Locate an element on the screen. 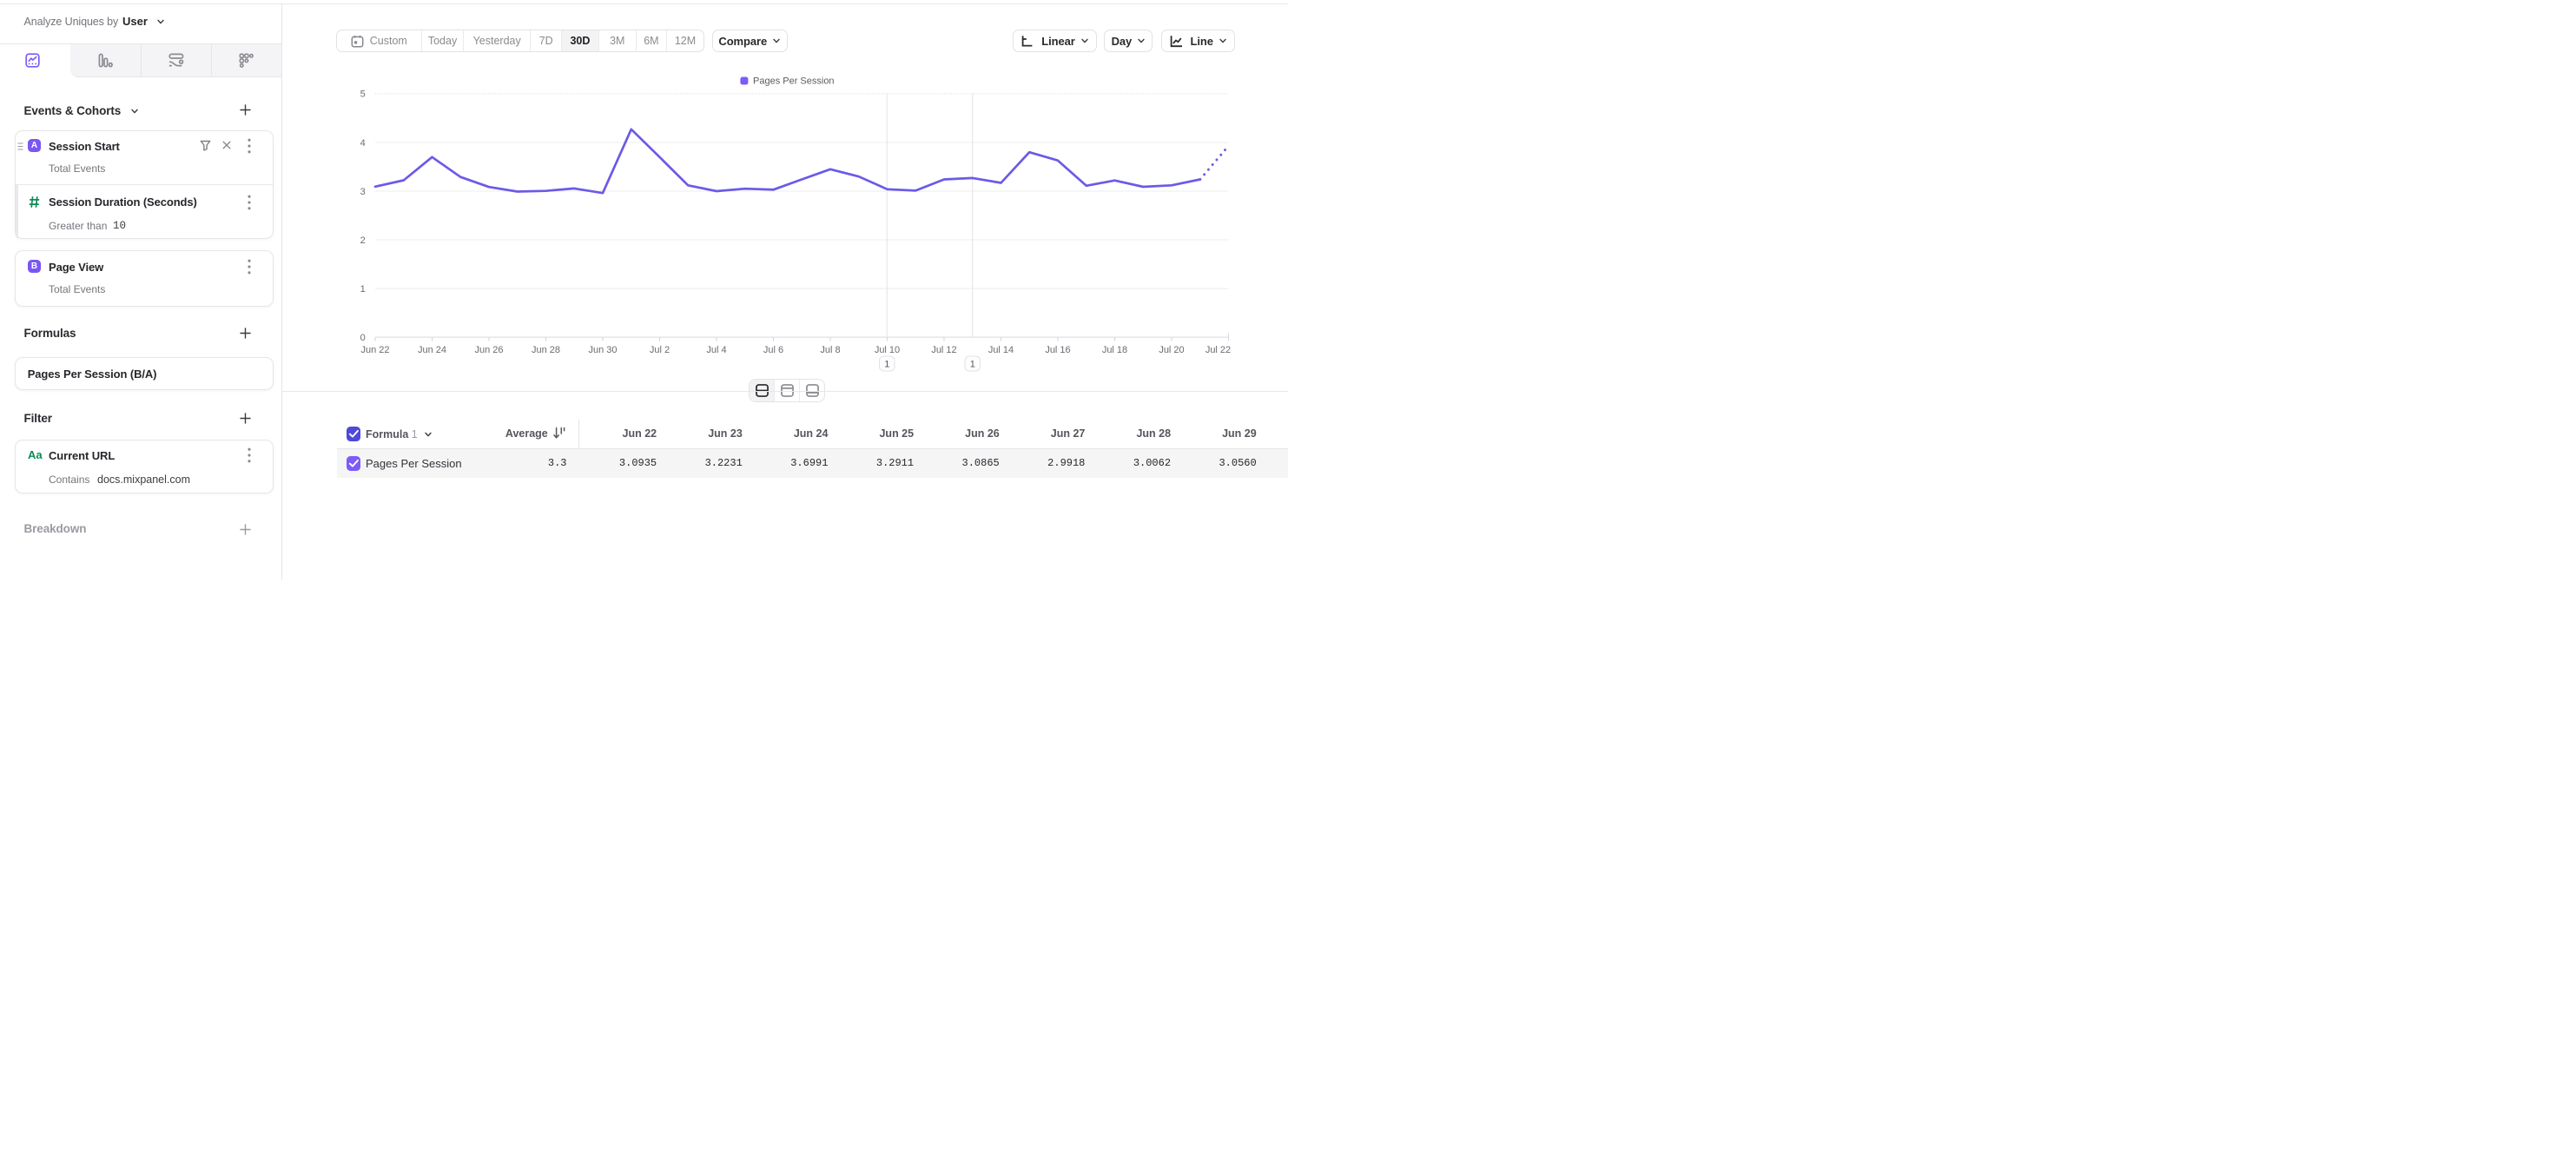 This screenshot has width=2576, height=1159. svg-text: Jul 4 is located at coordinates (716, 350).